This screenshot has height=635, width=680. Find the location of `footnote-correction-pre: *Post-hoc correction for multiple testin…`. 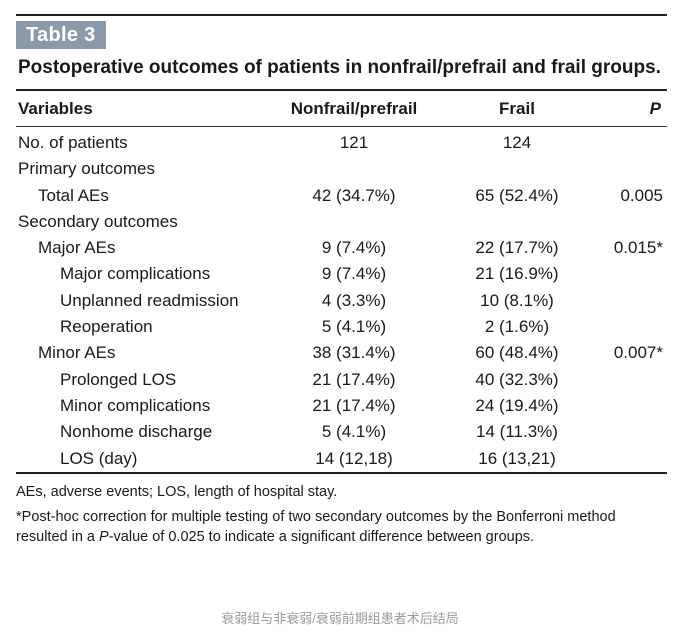

footnote-correction-pre: *Post-hoc correction for multiple testin… is located at coordinates (316, 526).